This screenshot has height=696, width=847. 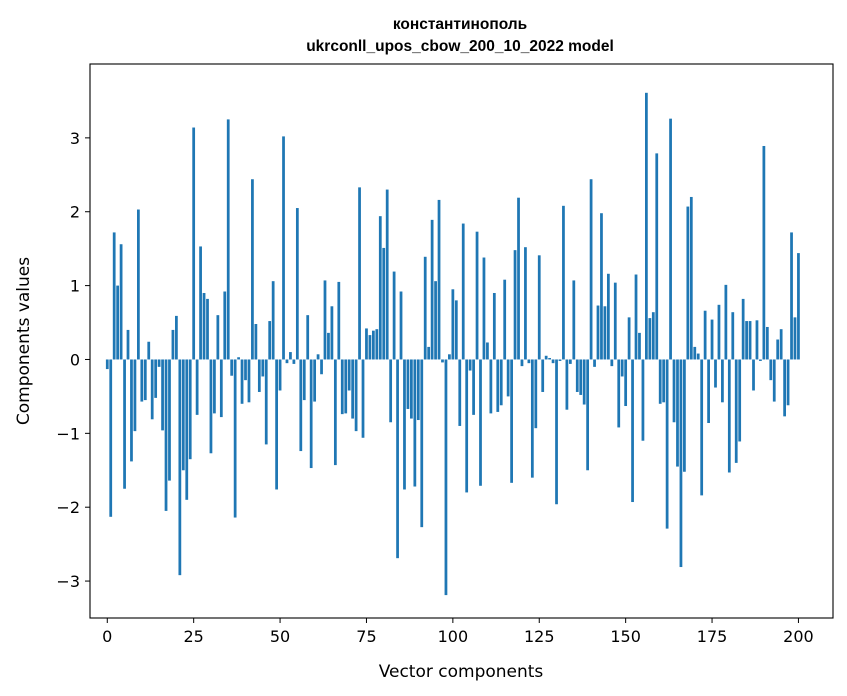 What do you see at coordinates (453, 636) in the screenshot?
I see `x-tick-label: 100` at bounding box center [453, 636].